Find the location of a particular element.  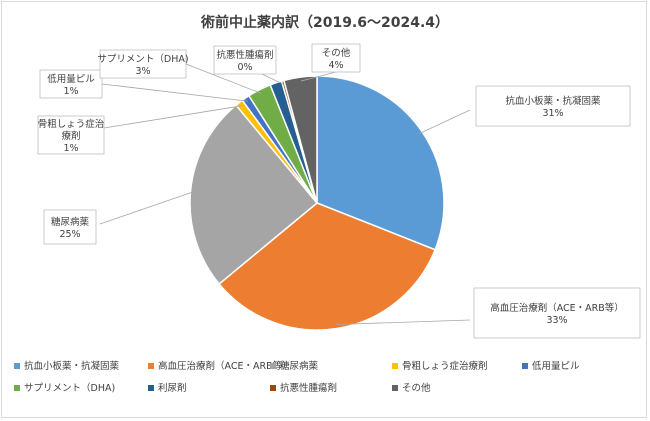

legend-item: 抗血小板薬・抗凝固薬 is located at coordinates (66, 365).